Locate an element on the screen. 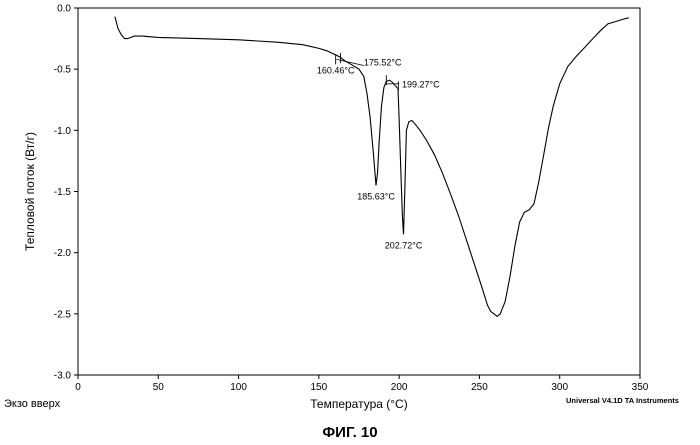 This screenshot has height=445, width=700. peak-annotation-label: 175.52°C is located at coordinates (383, 62).